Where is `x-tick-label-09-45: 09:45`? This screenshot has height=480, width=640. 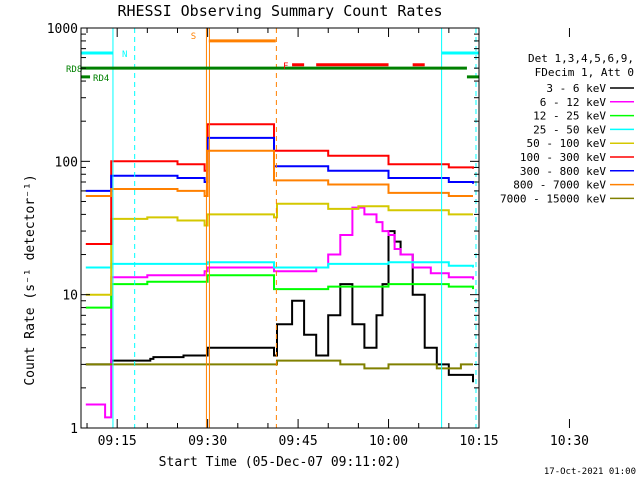 x-tick-label-09-45: 09:45 is located at coordinates (298, 441).